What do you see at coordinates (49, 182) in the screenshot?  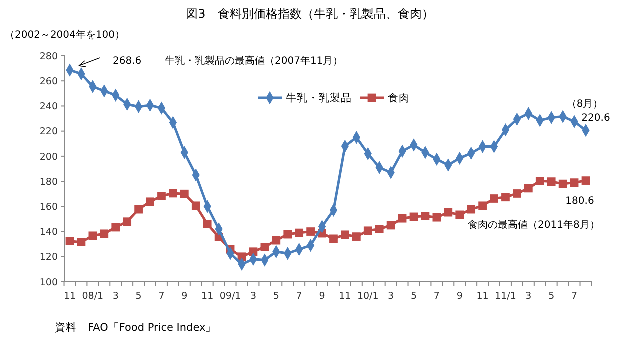 I see `y-tick-label: 180` at bounding box center [49, 182].